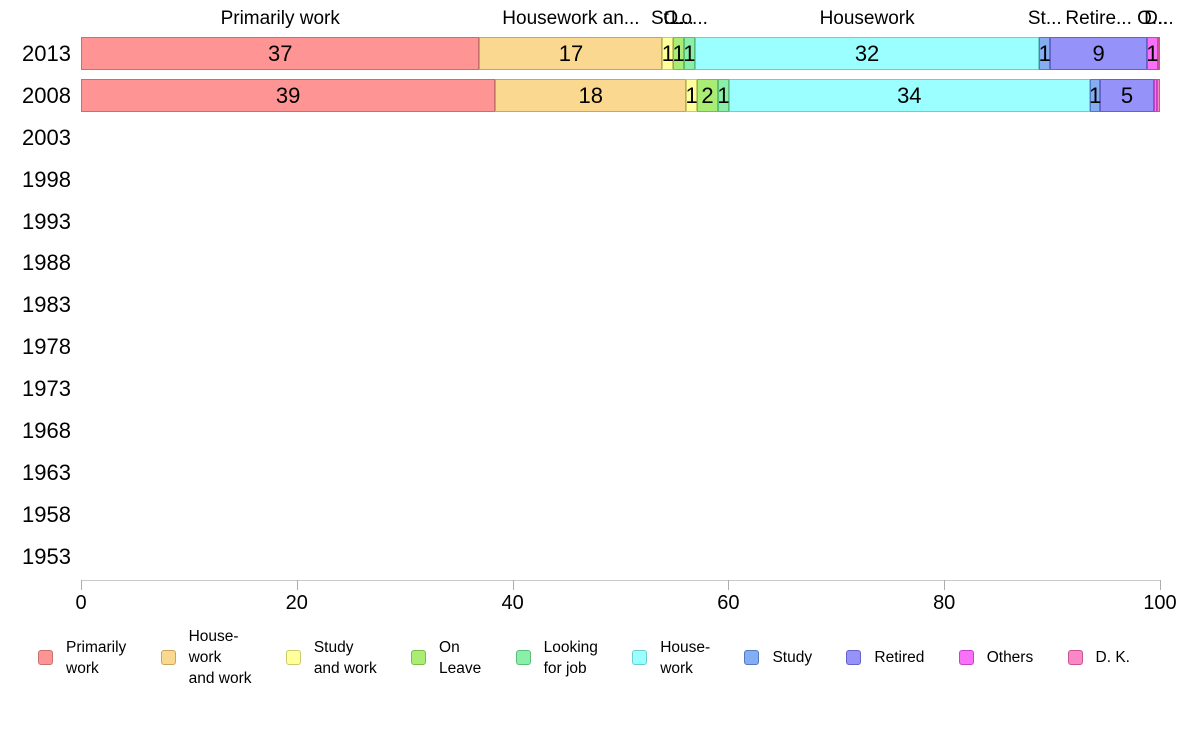 This screenshot has width=1188, height=736. I want to click on legend-item-on-leave: On Leave, so click(446, 658).